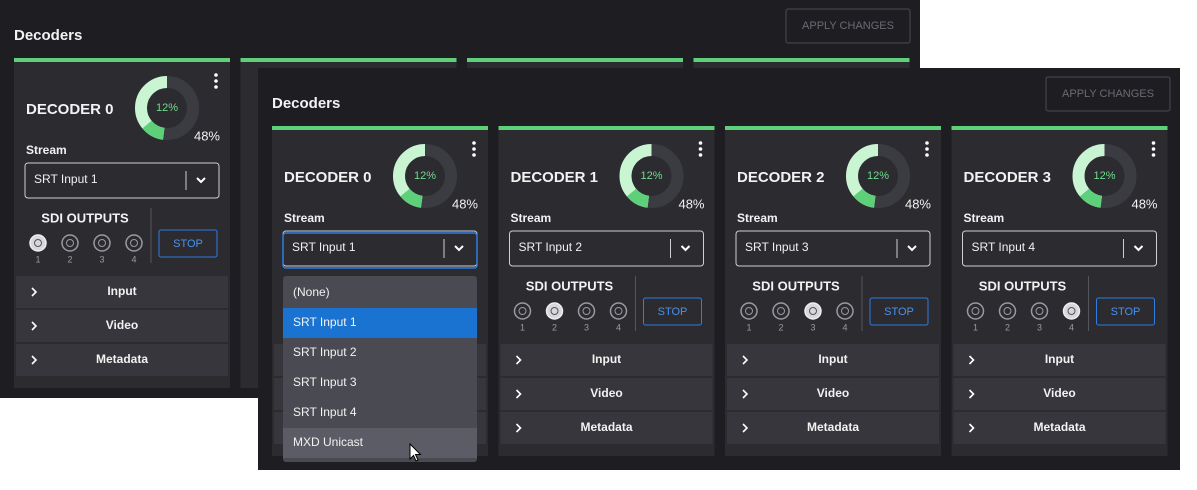  I want to click on stream-value: SRT Input 1, so click(66, 179).